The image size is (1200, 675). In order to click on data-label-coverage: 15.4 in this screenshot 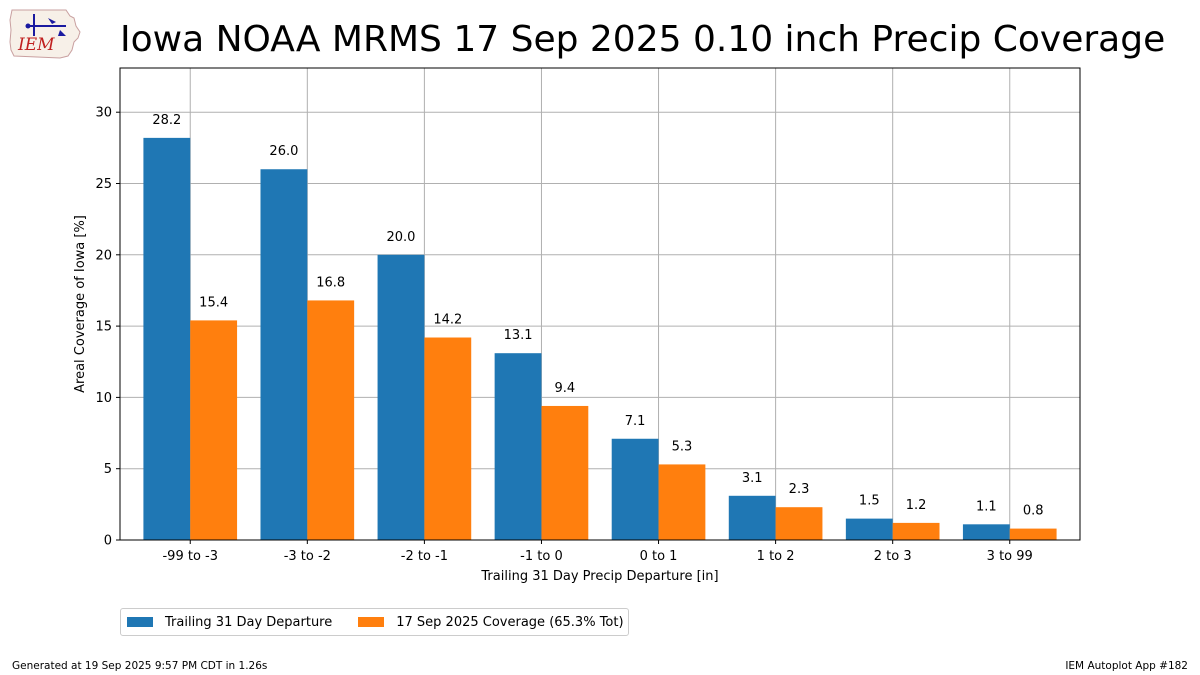, I will do `click(213, 302)`.